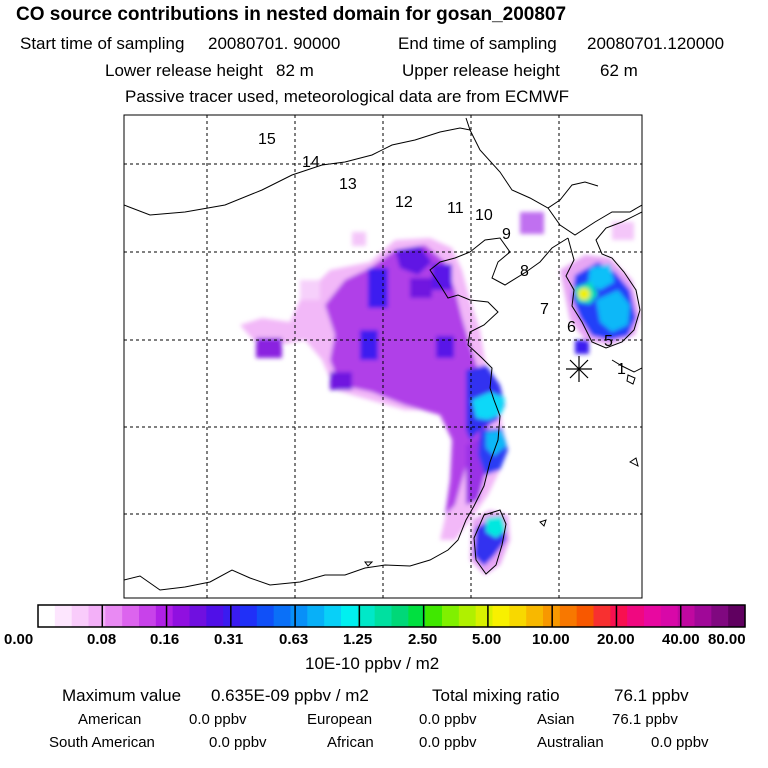  I want to click on total-mixing-value: 76.1 ppbv, so click(651, 695).